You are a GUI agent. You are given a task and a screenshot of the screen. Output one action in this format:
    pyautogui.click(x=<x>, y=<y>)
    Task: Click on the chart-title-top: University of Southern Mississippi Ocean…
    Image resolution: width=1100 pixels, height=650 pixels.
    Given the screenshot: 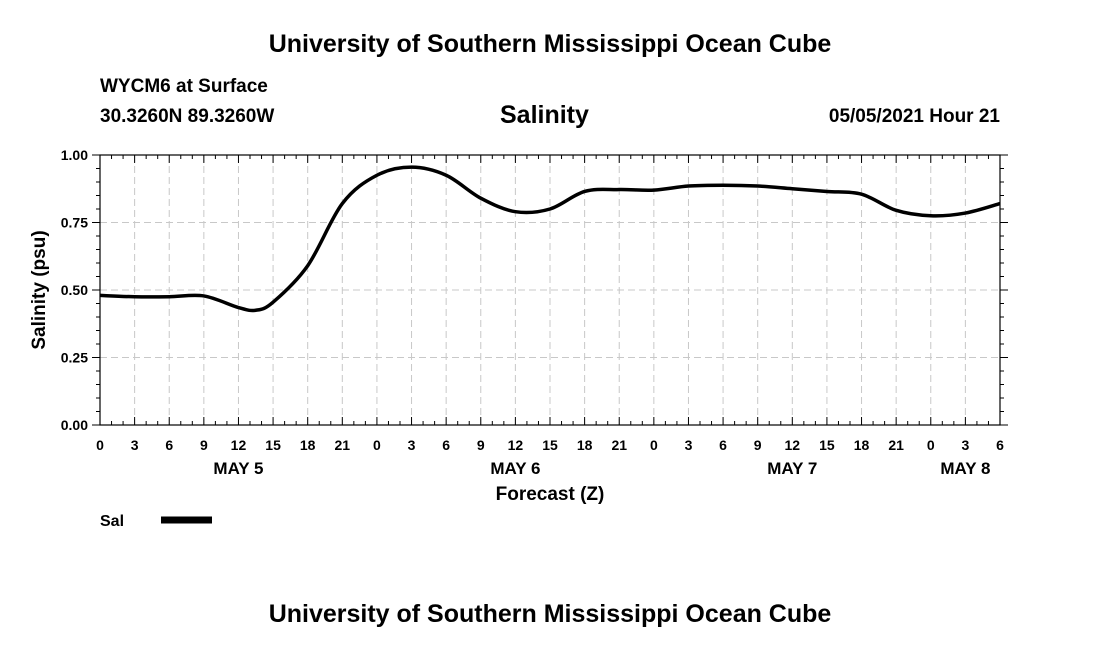 What is the action you would take?
    pyautogui.click(x=550, y=44)
    